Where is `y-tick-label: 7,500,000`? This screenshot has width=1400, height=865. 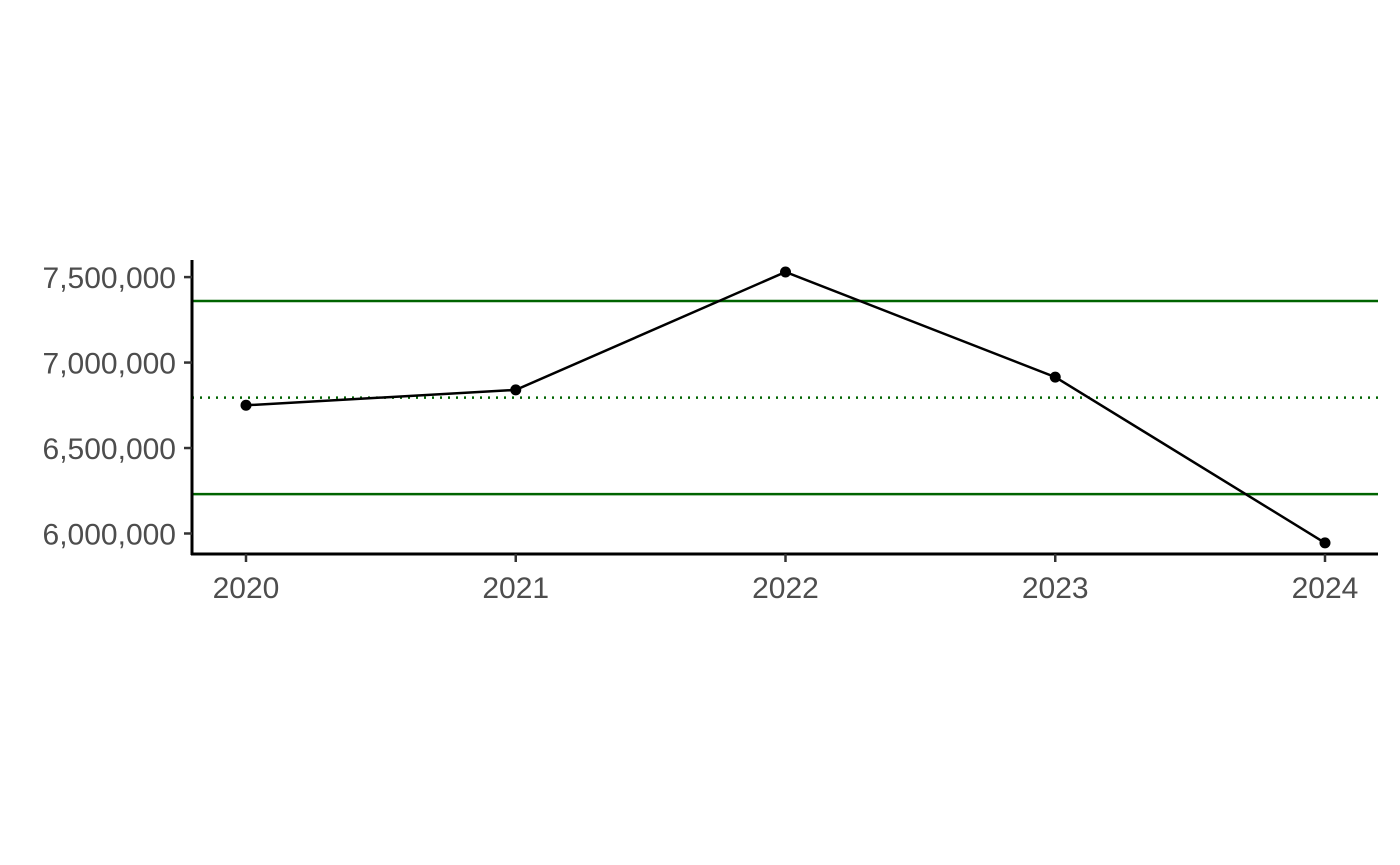 y-tick-label: 7,500,000 is located at coordinates (109, 278).